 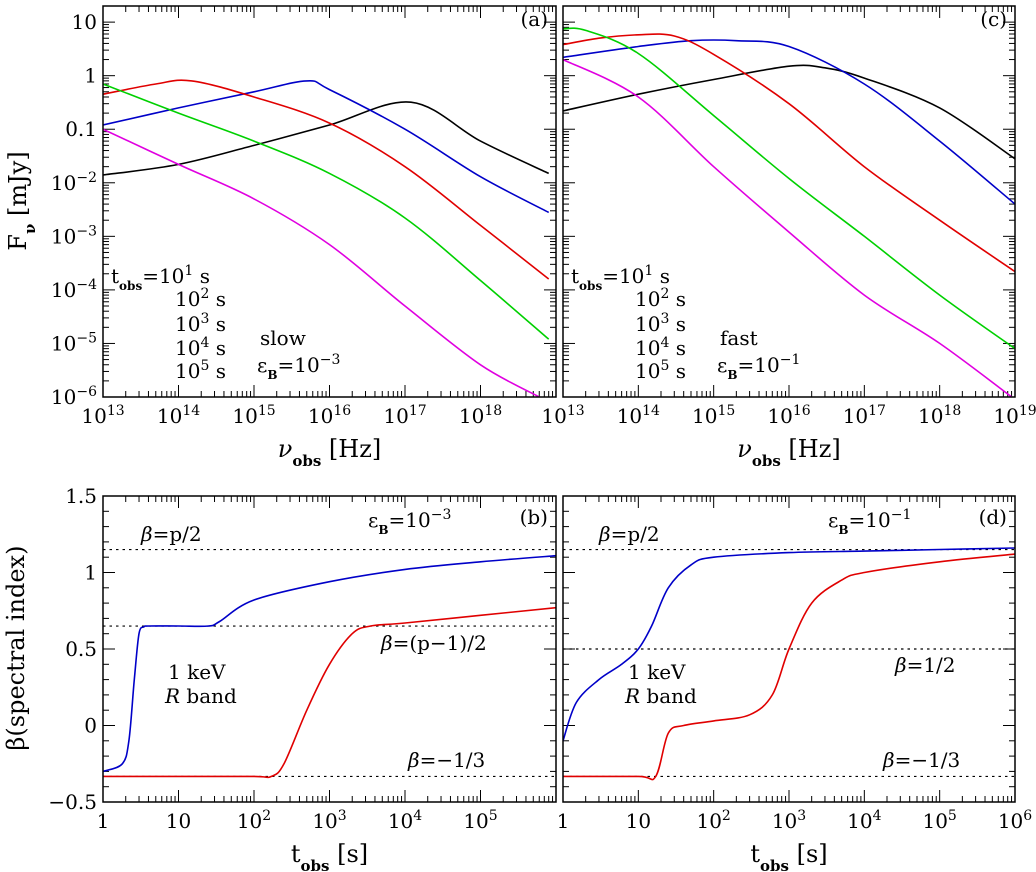 What do you see at coordinates (74, 235) in the screenshot?
I see `y-tick-label: 10⁻³` at bounding box center [74, 235].